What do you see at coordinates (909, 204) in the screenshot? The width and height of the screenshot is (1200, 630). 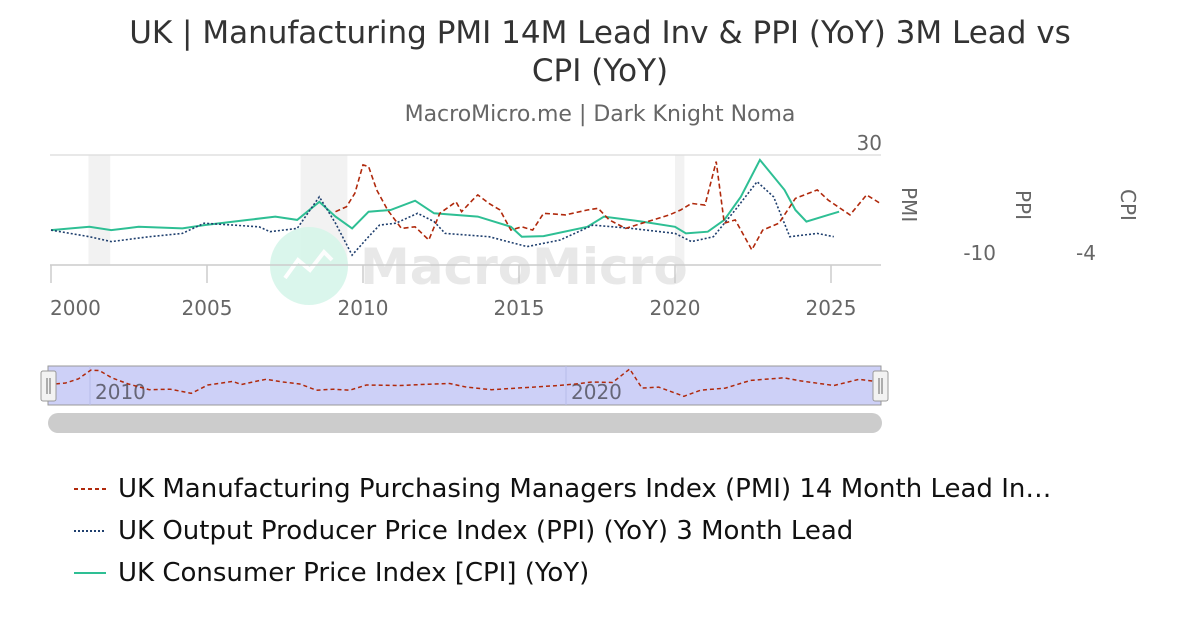 I see `pmi-axis-label: PMI` at bounding box center [909, 204].